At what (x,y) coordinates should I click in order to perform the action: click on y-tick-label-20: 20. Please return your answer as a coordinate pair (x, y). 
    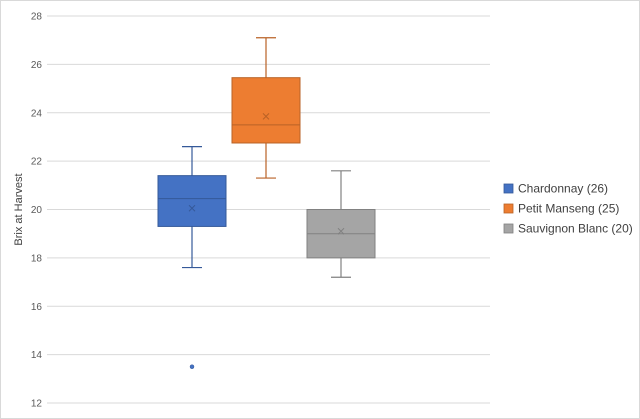
    Looking at the image, I should click on (37, 210).